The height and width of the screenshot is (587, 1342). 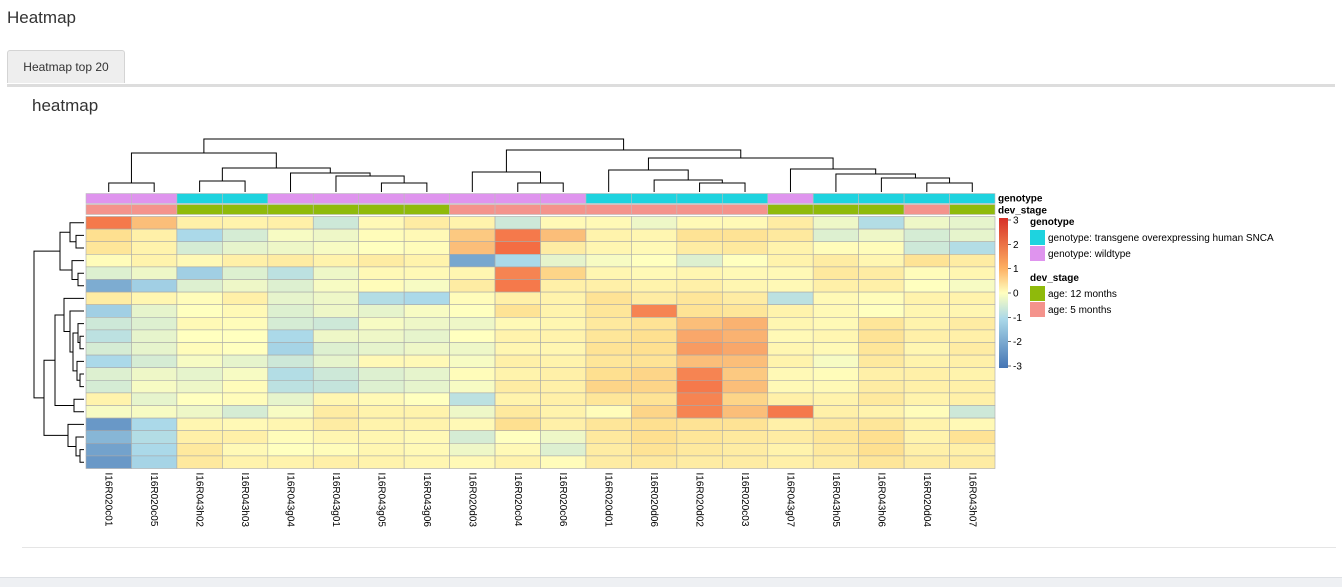 I want to click on color-scale-bar: 3 2 1 0 -1 -2 -3, so click(x=1010, y=294).